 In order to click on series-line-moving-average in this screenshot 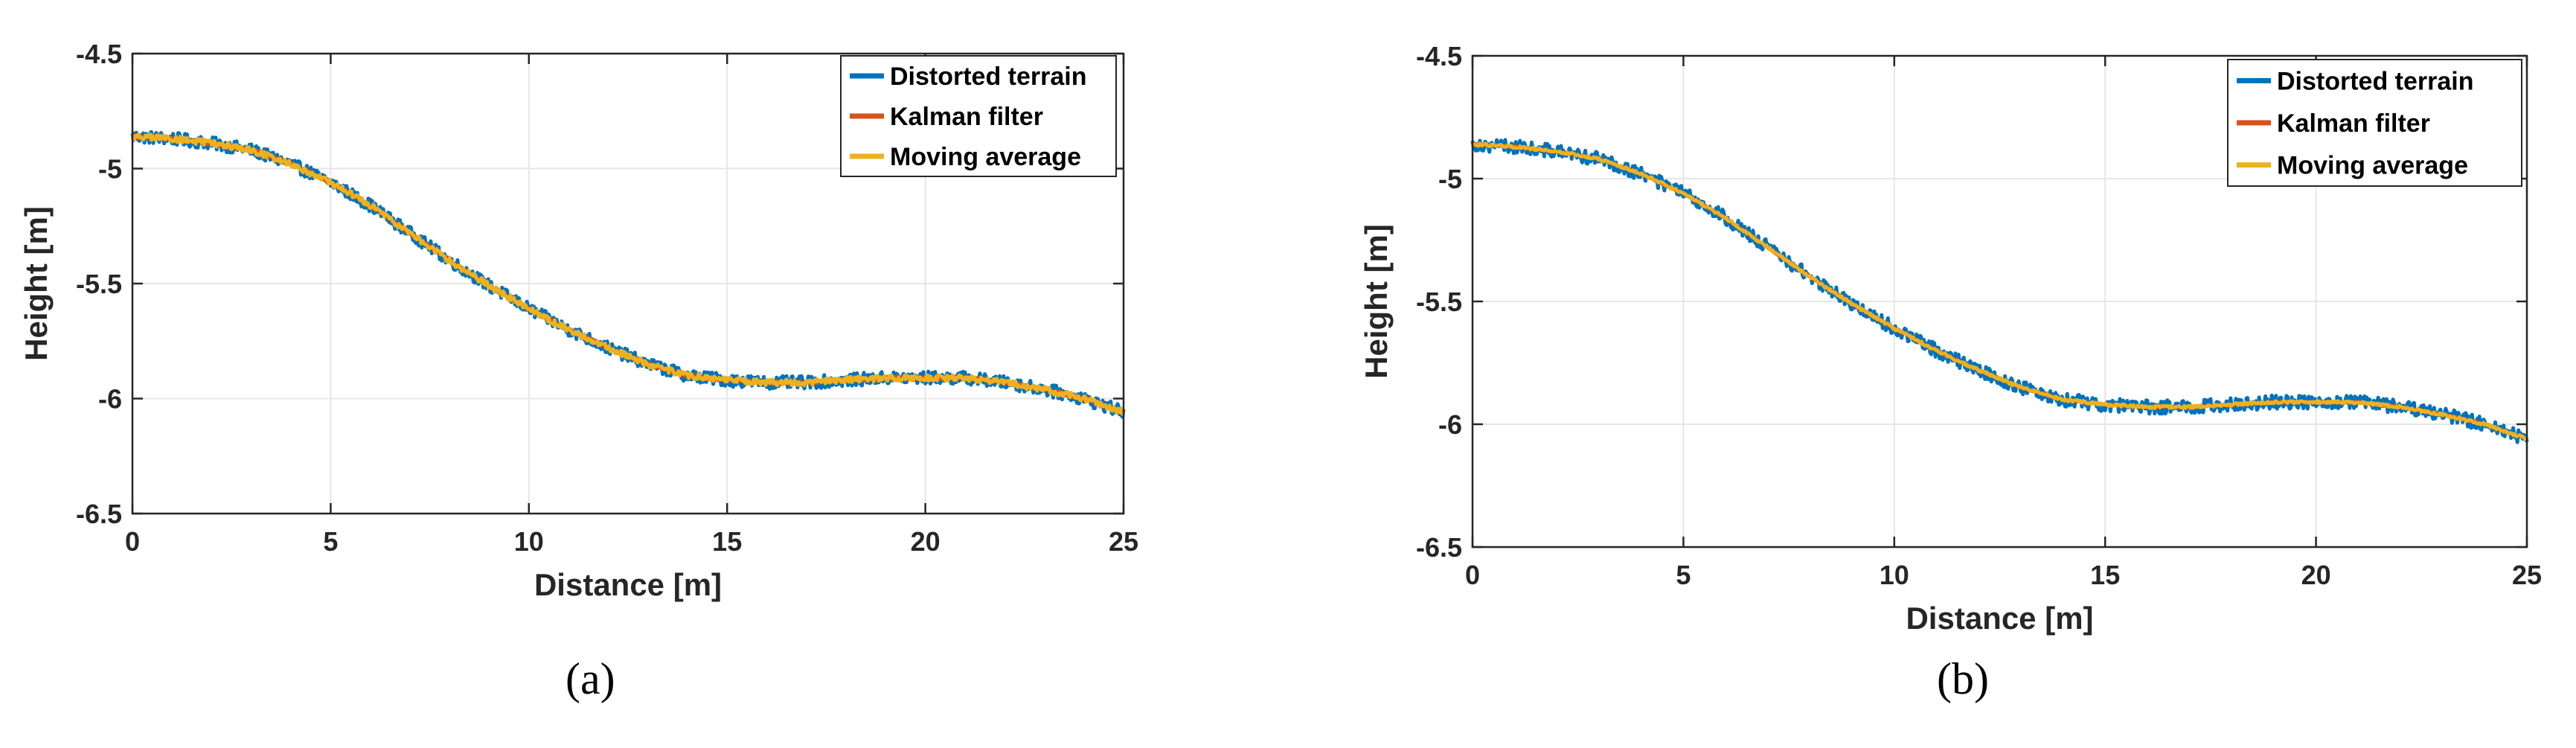, I will do `click(627, 274)`.